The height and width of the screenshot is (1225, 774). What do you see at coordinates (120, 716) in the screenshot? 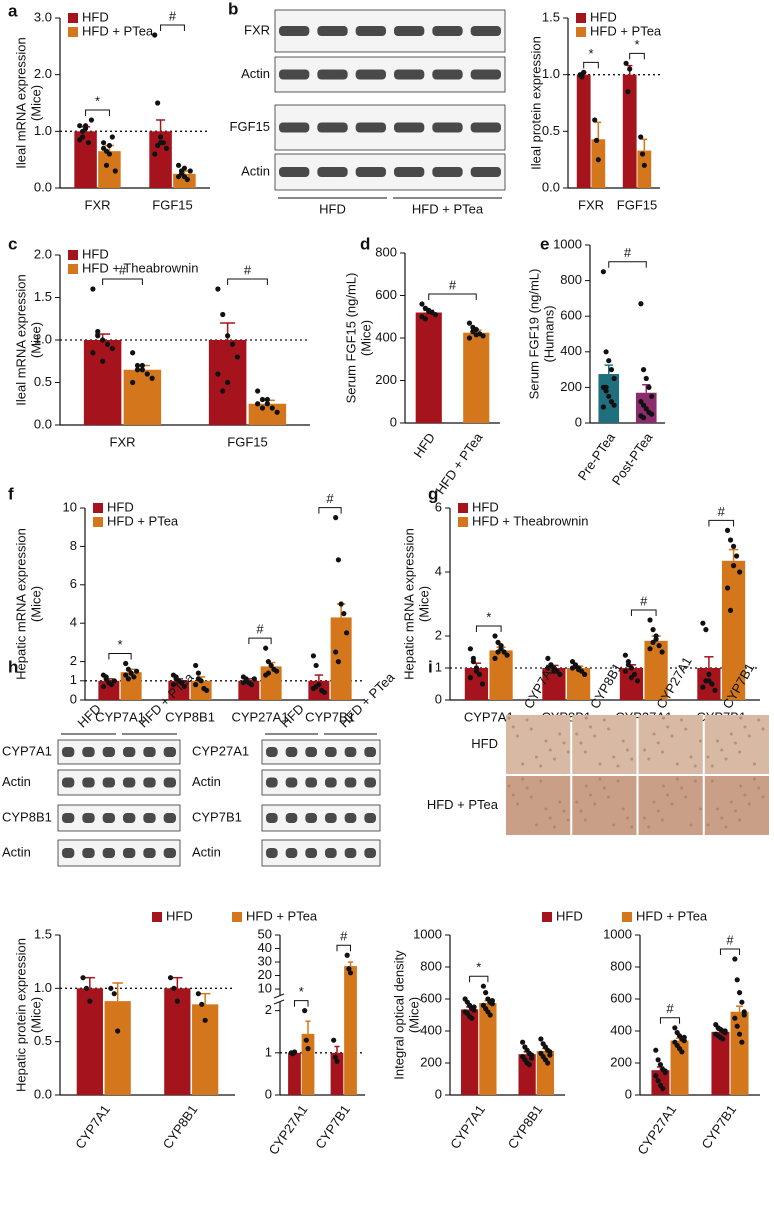
I see `x-tick-label: CYP7A1` at bounding box center [120, 716].